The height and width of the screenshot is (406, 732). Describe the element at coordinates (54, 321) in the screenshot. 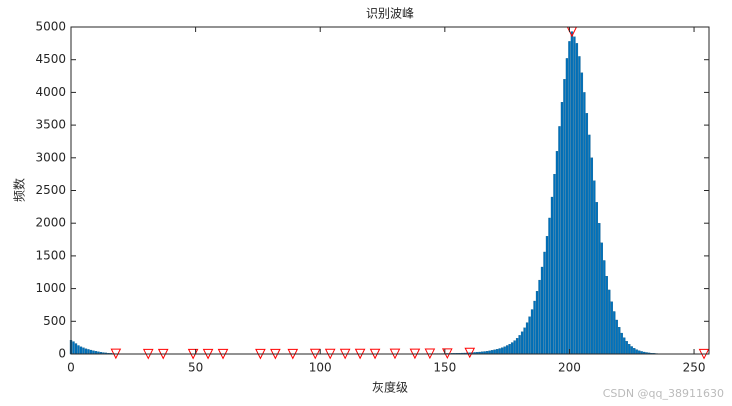

I see `y-tick-label: 500` at that location.